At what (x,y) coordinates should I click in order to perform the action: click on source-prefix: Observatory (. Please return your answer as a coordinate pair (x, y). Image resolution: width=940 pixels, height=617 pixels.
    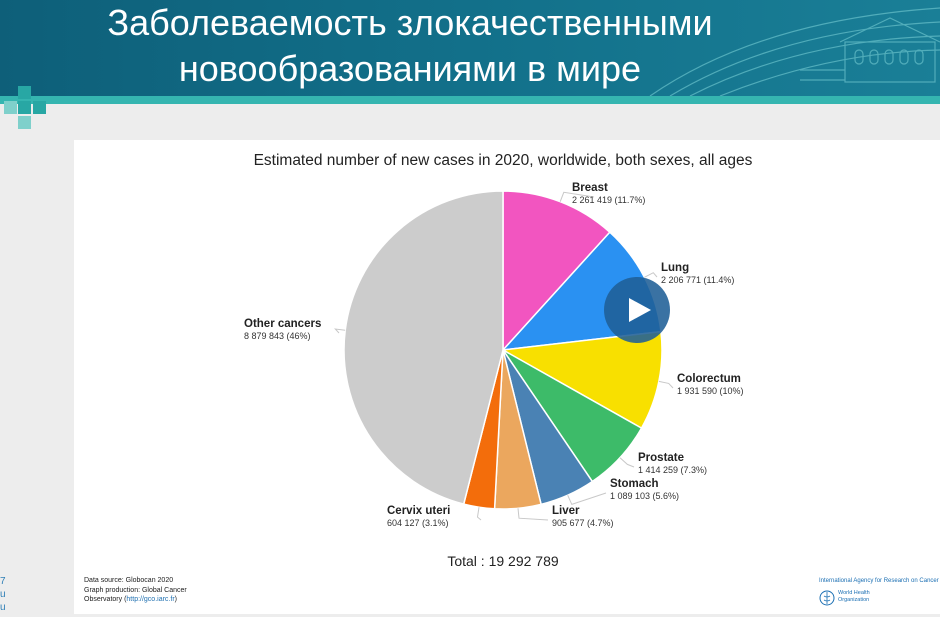
    Looking at the image, I should click on (105, 599).